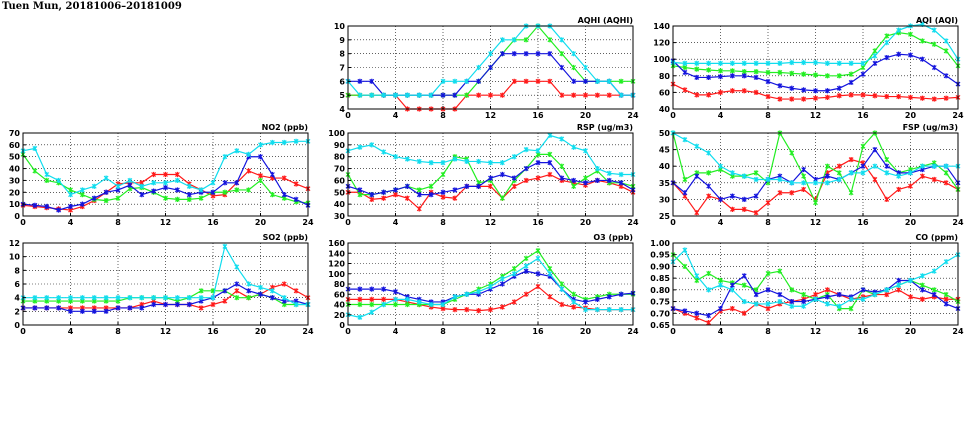  What do you see at coordinates (336, 264) in the screenshot?
I see `y-tick-label: 120` at bounding box center [336, 264].